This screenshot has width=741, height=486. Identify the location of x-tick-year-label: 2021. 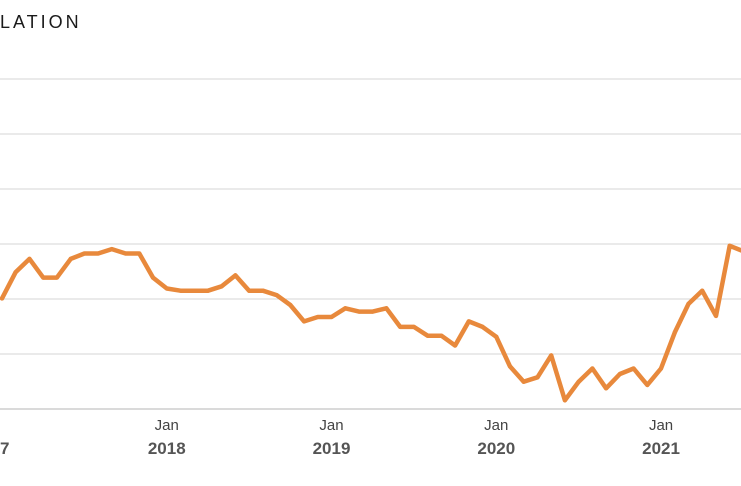
(661, 448).